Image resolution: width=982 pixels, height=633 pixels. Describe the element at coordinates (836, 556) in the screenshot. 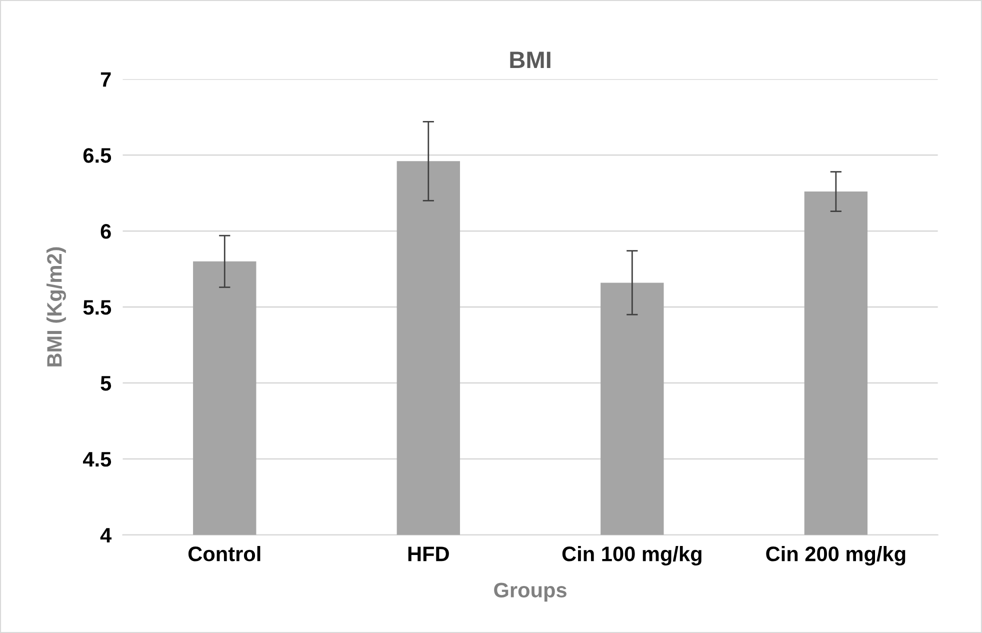

I see `x-tick-label: Cin 200 mg/kg` at that location.